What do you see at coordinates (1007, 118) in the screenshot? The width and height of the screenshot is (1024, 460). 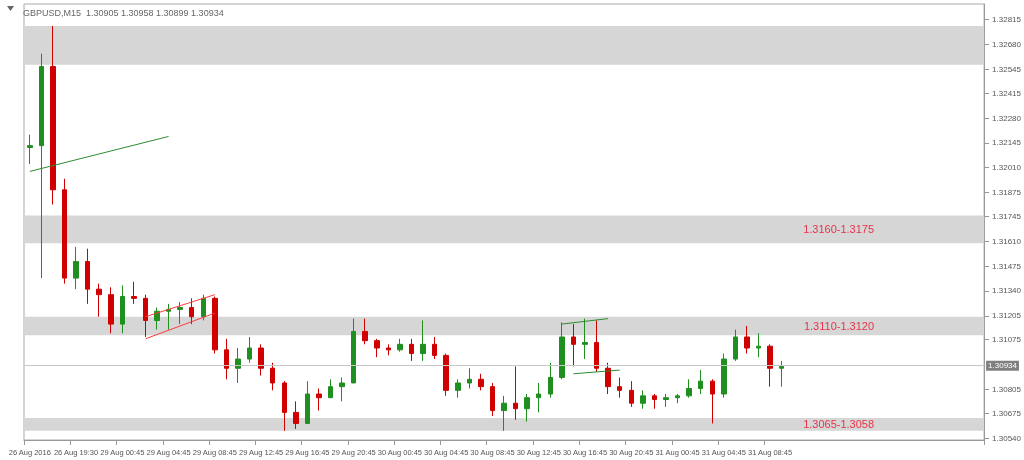 I see `y-tick-label: 1.32280` at bounding box center [1007, 118].